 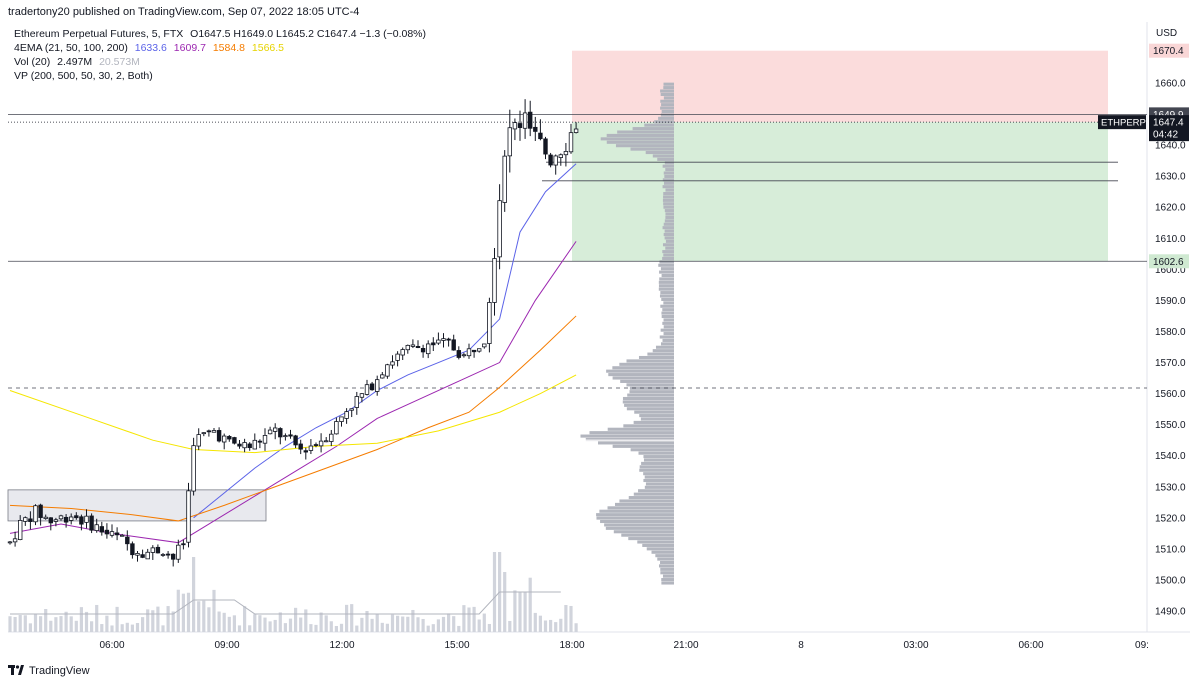 I want to click on y-tick-label: 1570.0, so click(x=1170, y=363).